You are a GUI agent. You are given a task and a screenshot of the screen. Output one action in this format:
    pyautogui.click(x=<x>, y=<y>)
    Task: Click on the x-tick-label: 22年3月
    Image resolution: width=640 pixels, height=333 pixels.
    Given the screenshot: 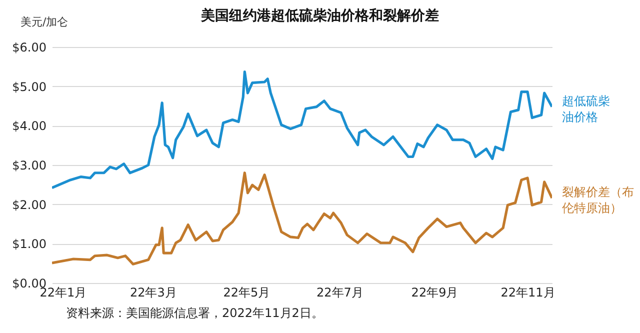 What is the action you would take?
    pyautogui.click(x=153, y=293)
    